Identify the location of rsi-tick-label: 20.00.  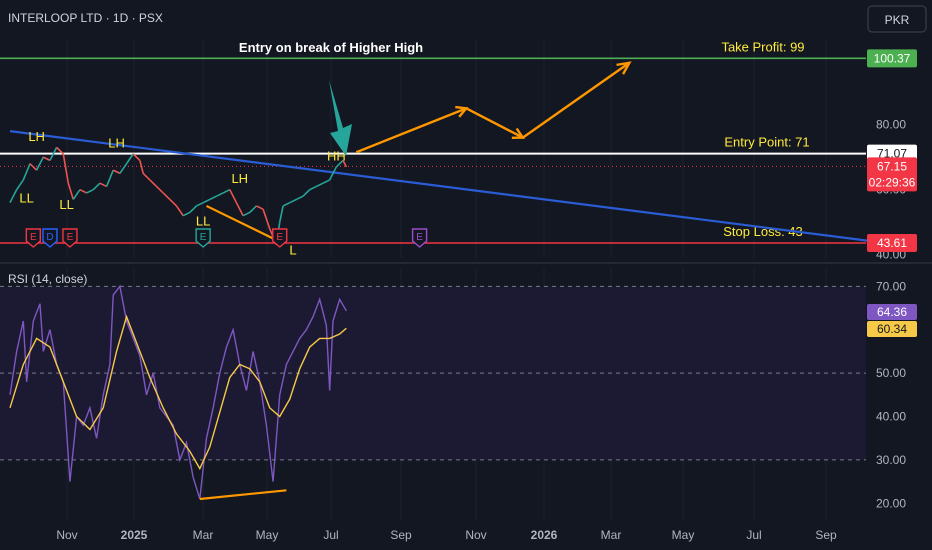
(891, 503).